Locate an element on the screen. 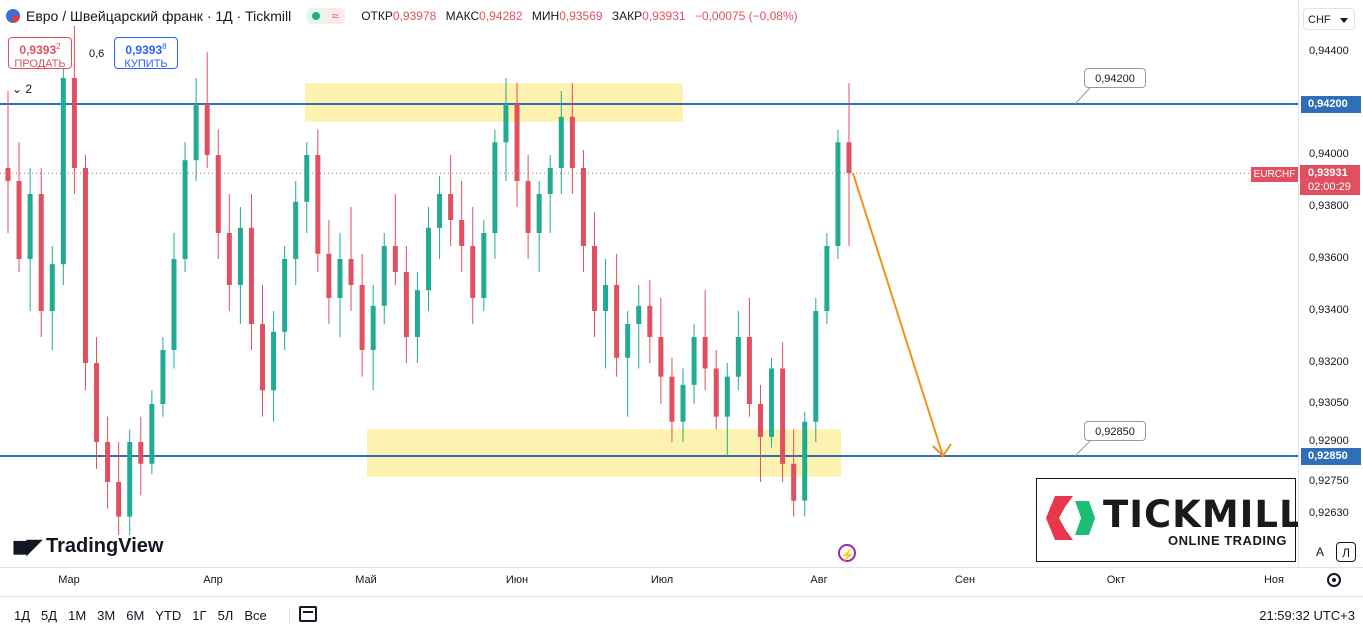 Image resolution: width=1363 pixels, height=636 pixels. bar-countdown: 02:00:29 is located at coordinates (1329, 187).